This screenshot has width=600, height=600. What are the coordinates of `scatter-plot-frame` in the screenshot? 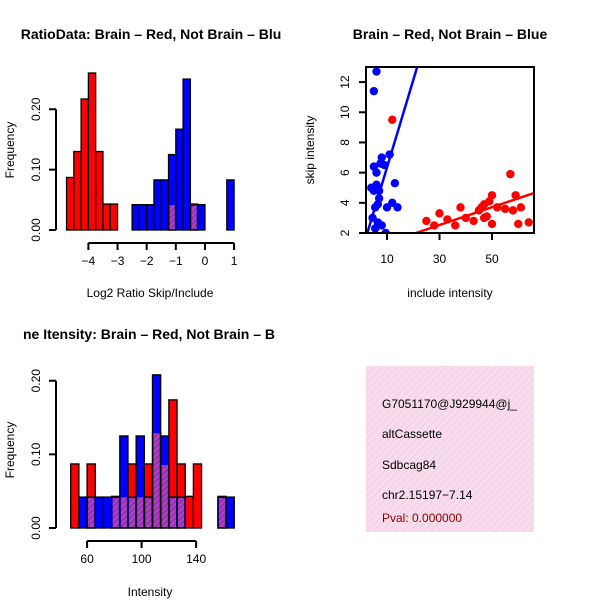 It's located at (450, 150).